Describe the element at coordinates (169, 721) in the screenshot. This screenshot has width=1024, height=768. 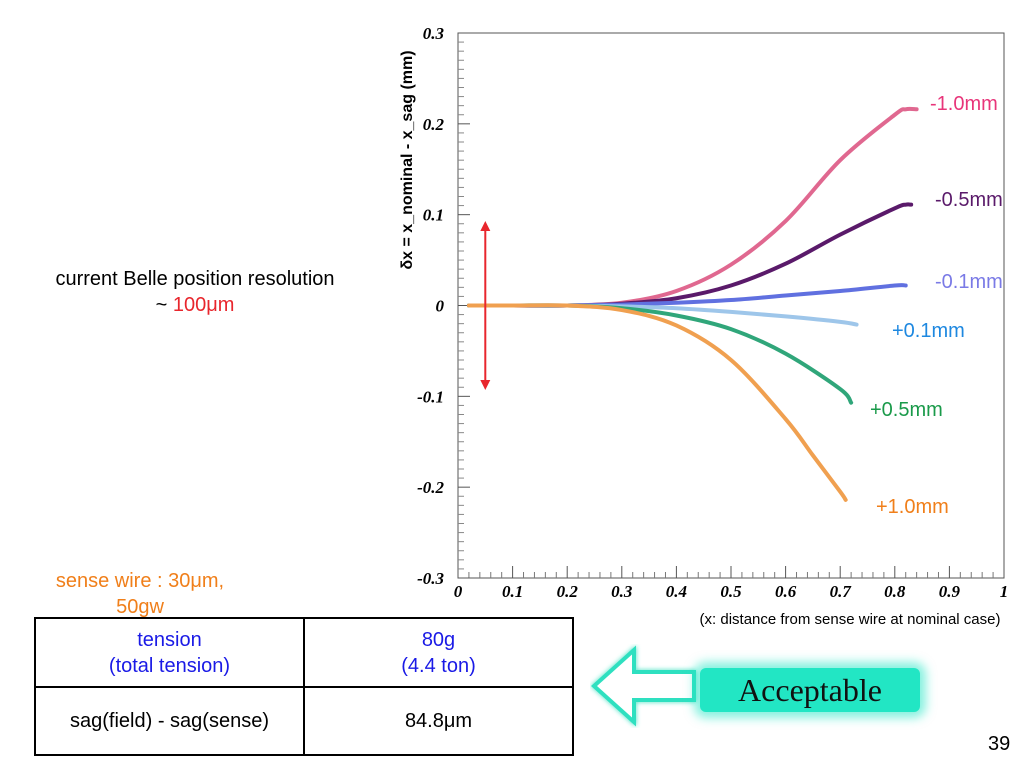
I see `sag-label: sag(field) - sag(sense)` at that location.